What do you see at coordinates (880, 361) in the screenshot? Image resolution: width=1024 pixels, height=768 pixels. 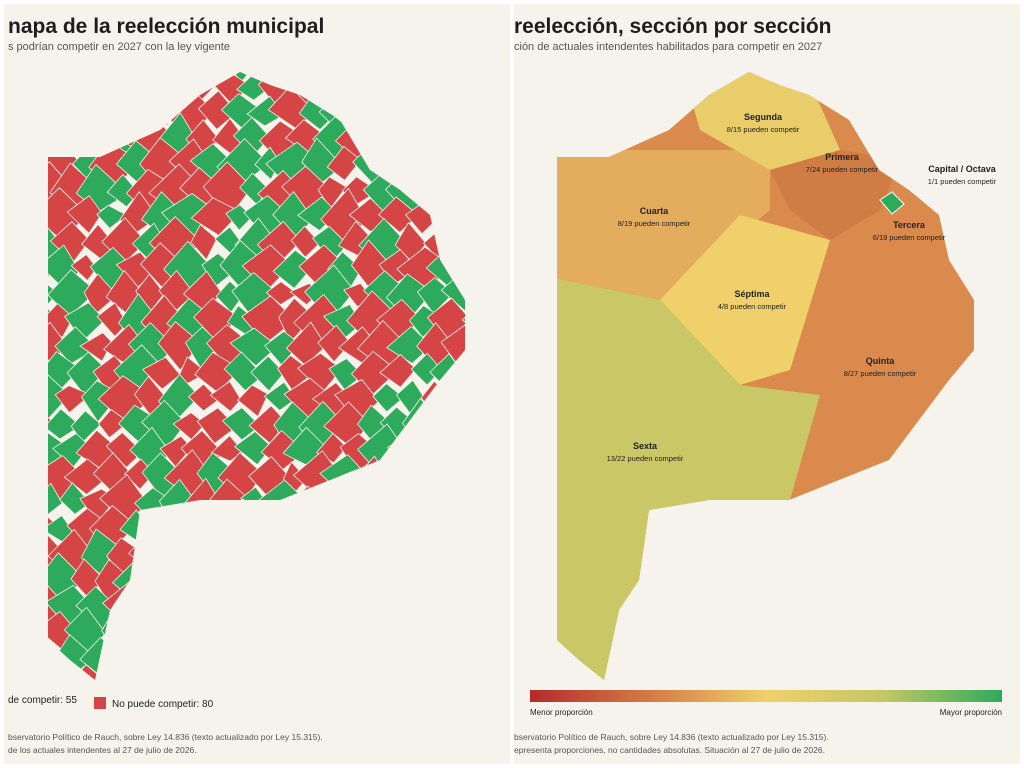 I see `section-name: Quinta` at bounding box center [880, 361].